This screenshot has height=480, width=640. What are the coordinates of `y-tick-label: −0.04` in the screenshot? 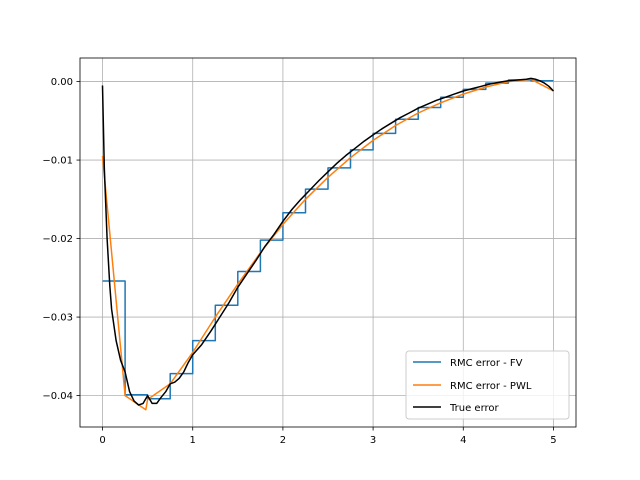 It's located at (57, 396).